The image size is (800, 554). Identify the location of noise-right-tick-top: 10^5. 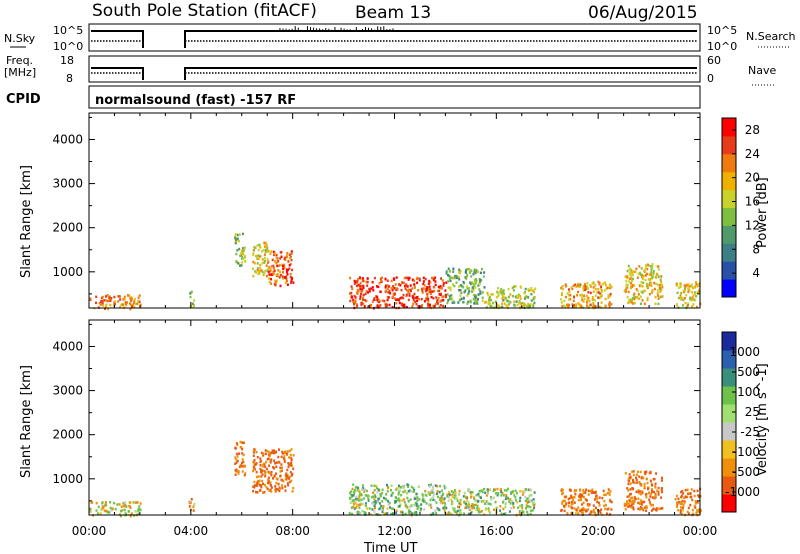
(722, 30).